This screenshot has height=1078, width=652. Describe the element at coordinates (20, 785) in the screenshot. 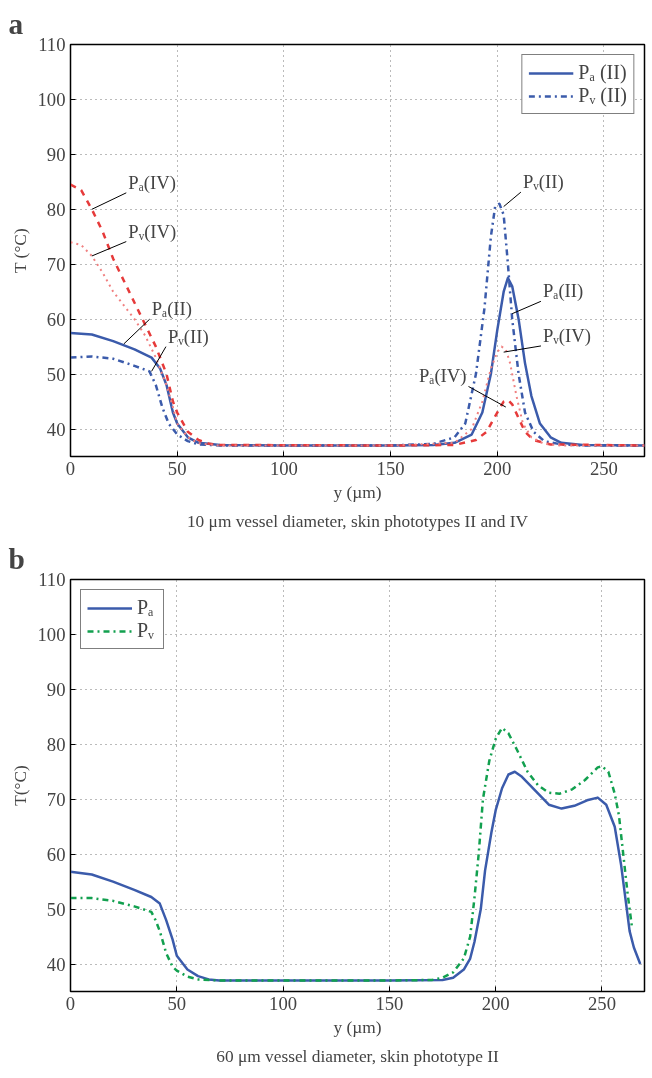

I see `y-axis-title: T(°C)` at that location.